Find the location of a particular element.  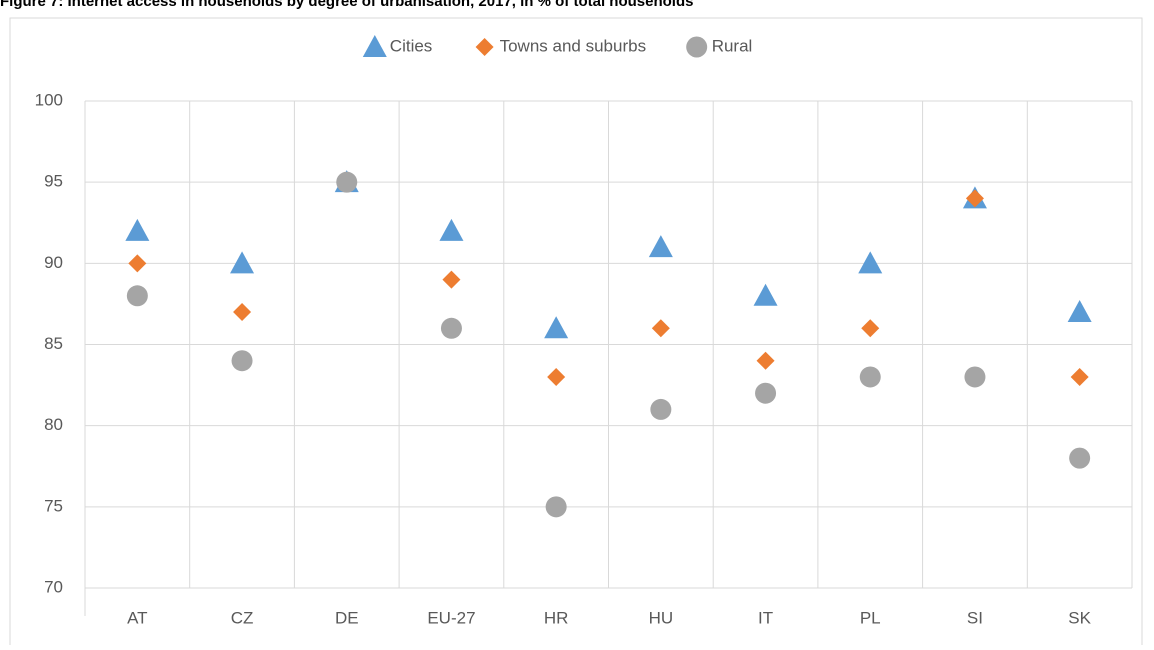

legend-label: Rural is located at coordinates (732, 45).